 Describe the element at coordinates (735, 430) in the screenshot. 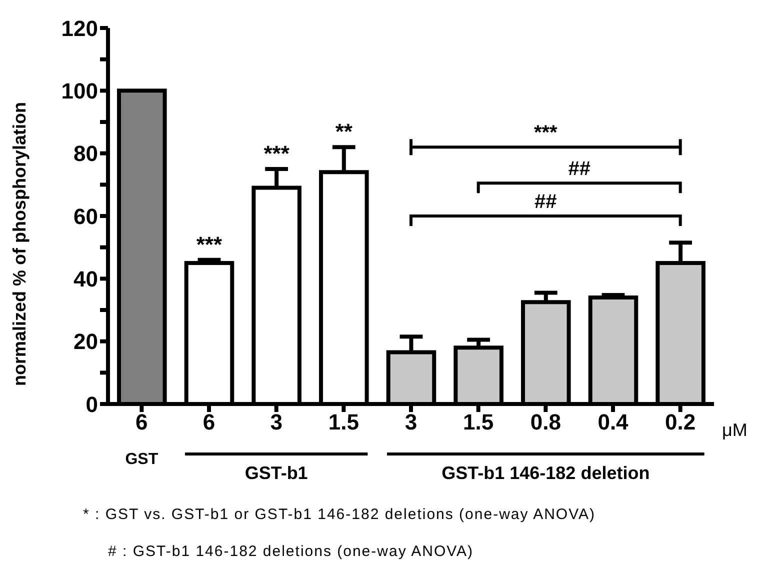

I see `text: μM` at that location.